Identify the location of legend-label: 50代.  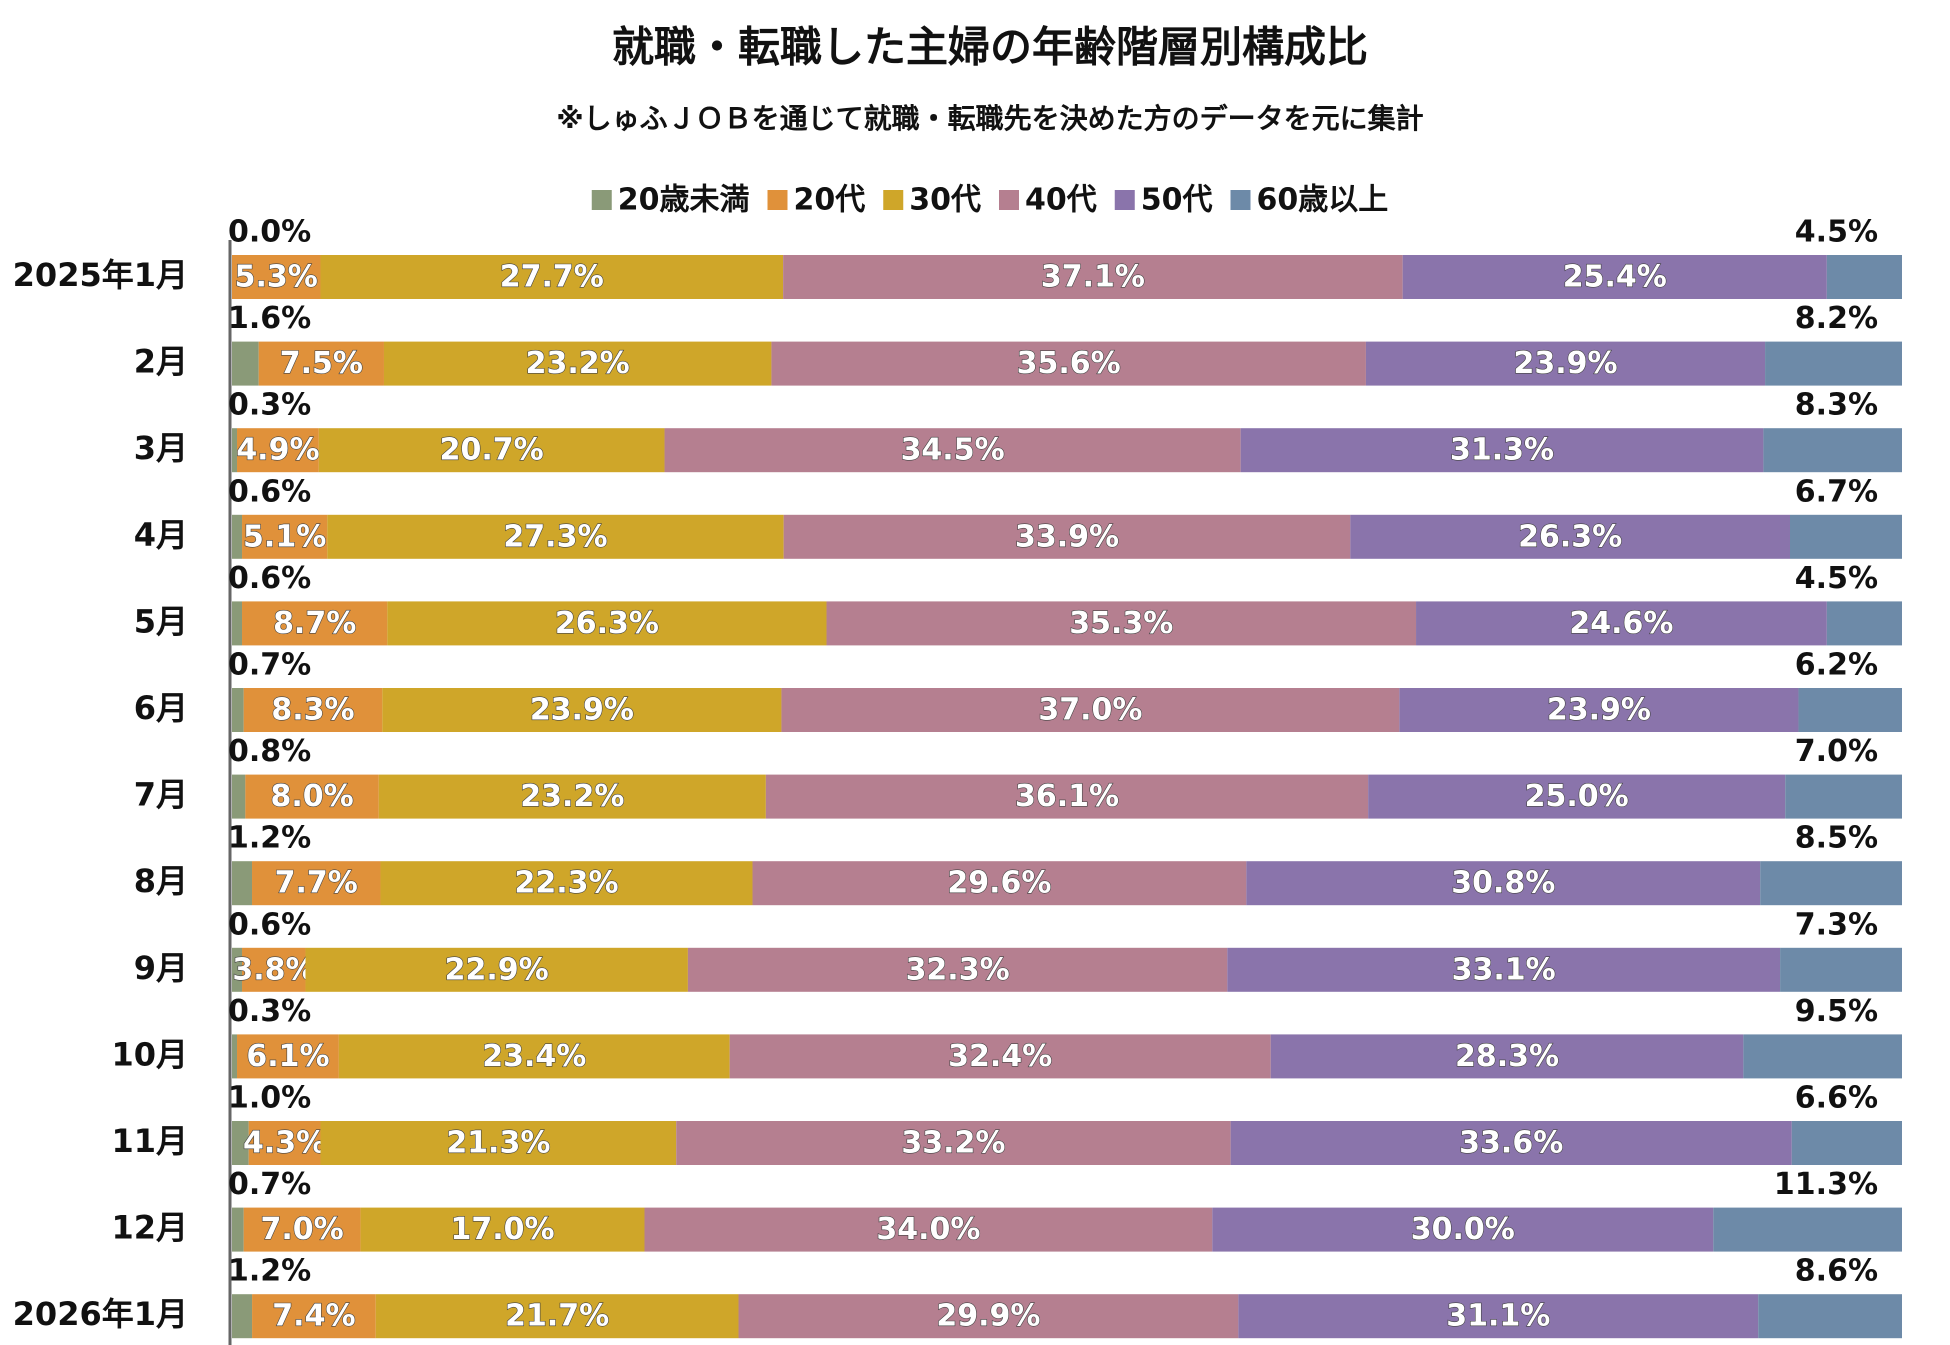
(1177, 200).